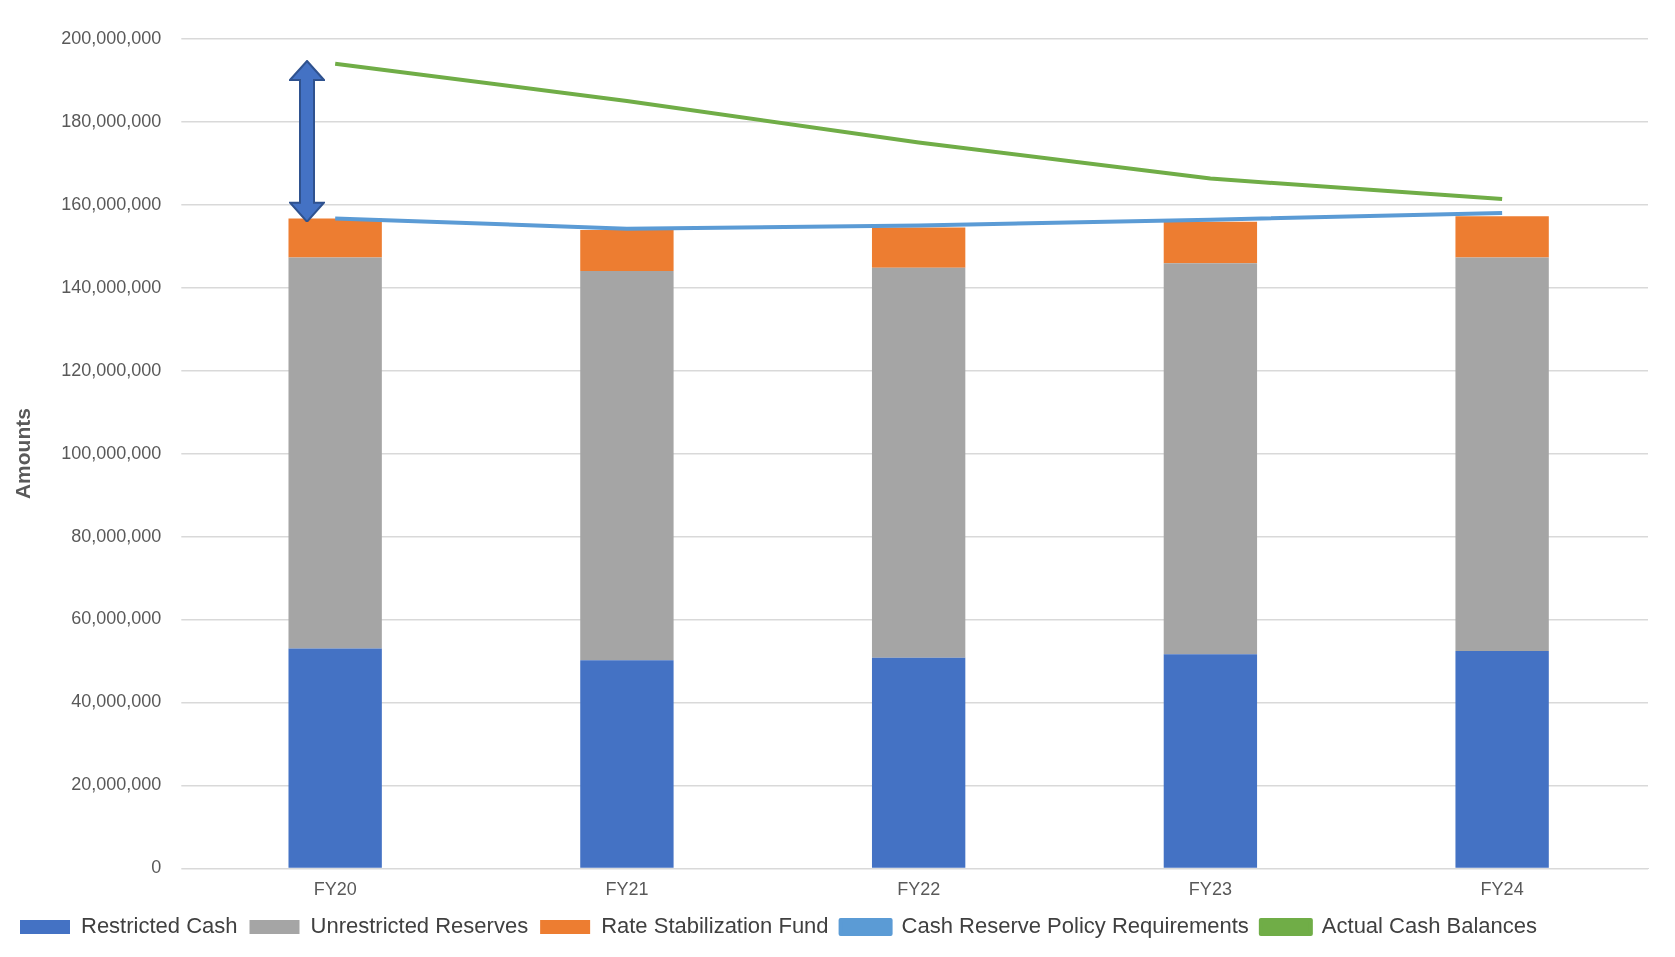 This screenshot has width=1675, height=957. Describe the element at coordinates (1429, 926) in the screenshot. I see `legend-label: Actual Cash Balances` at that location.